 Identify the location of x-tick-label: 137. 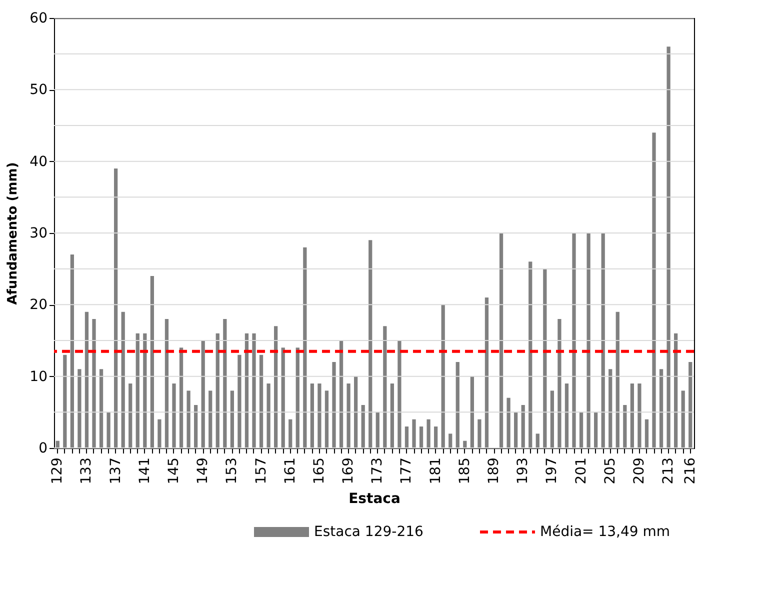
(116, 471).